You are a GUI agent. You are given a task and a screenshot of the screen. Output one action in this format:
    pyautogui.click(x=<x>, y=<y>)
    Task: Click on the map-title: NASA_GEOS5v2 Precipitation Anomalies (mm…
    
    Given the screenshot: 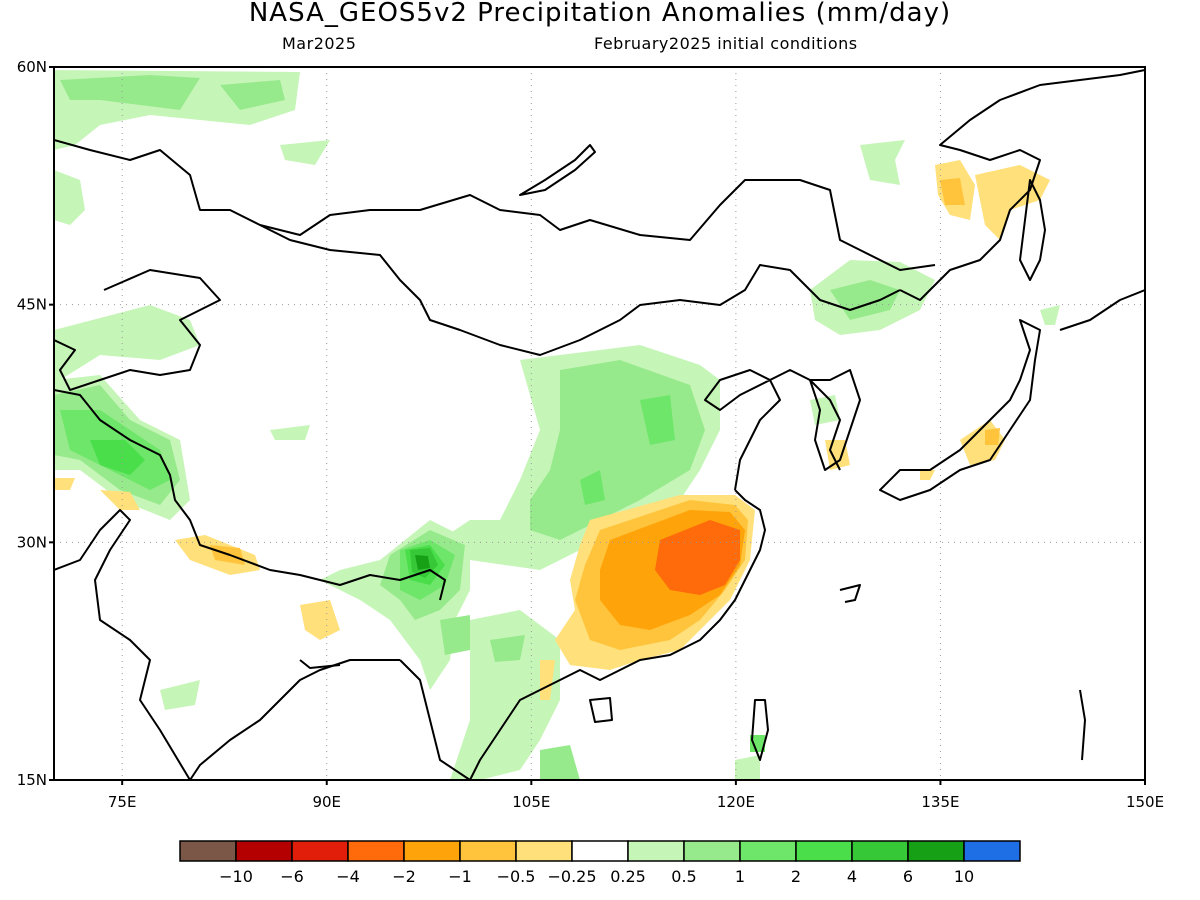 What is the action you would take?
    pyautogui.click(x=600, y=14)
    